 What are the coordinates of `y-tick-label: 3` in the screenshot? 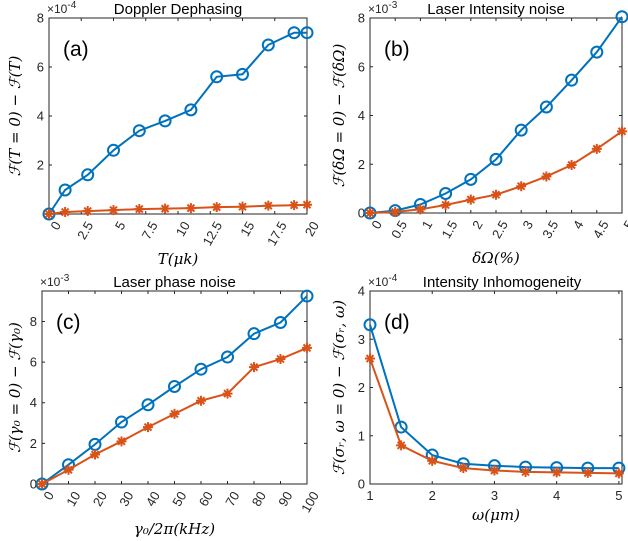 It's located at (361, 339).